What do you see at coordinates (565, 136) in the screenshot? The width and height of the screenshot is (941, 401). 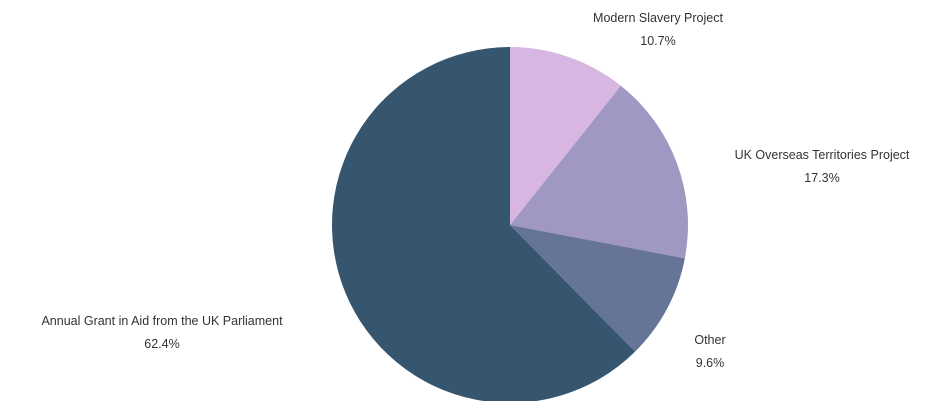 I see `pie-slice-modern-slavery-project` at bounding box center [565, 136].